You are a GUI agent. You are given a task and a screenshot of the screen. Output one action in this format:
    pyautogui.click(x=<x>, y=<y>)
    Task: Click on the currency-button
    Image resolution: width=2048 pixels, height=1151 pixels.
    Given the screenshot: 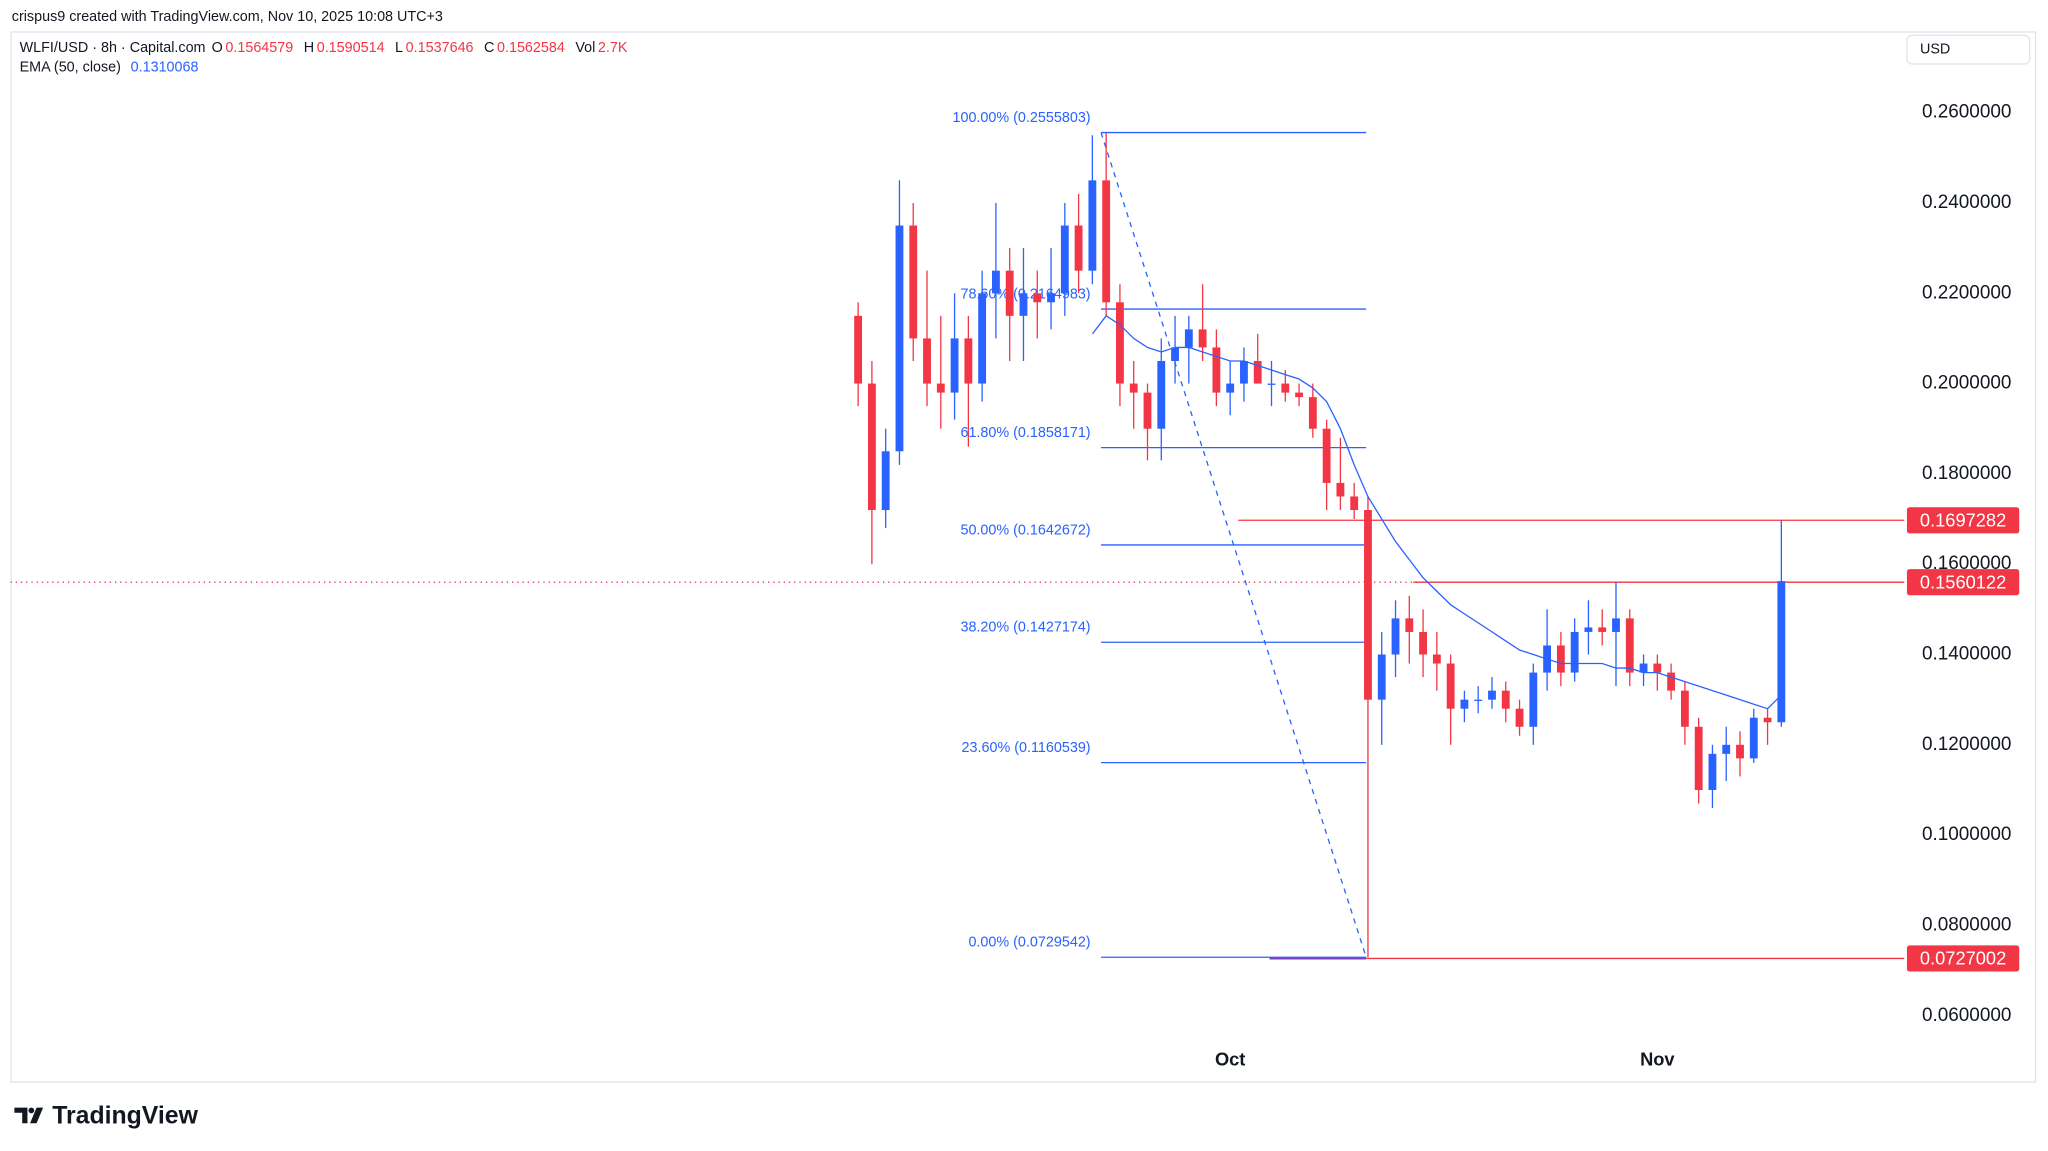 What is the action you would take?
    pyautogui.click(x=1968, y=49)
    